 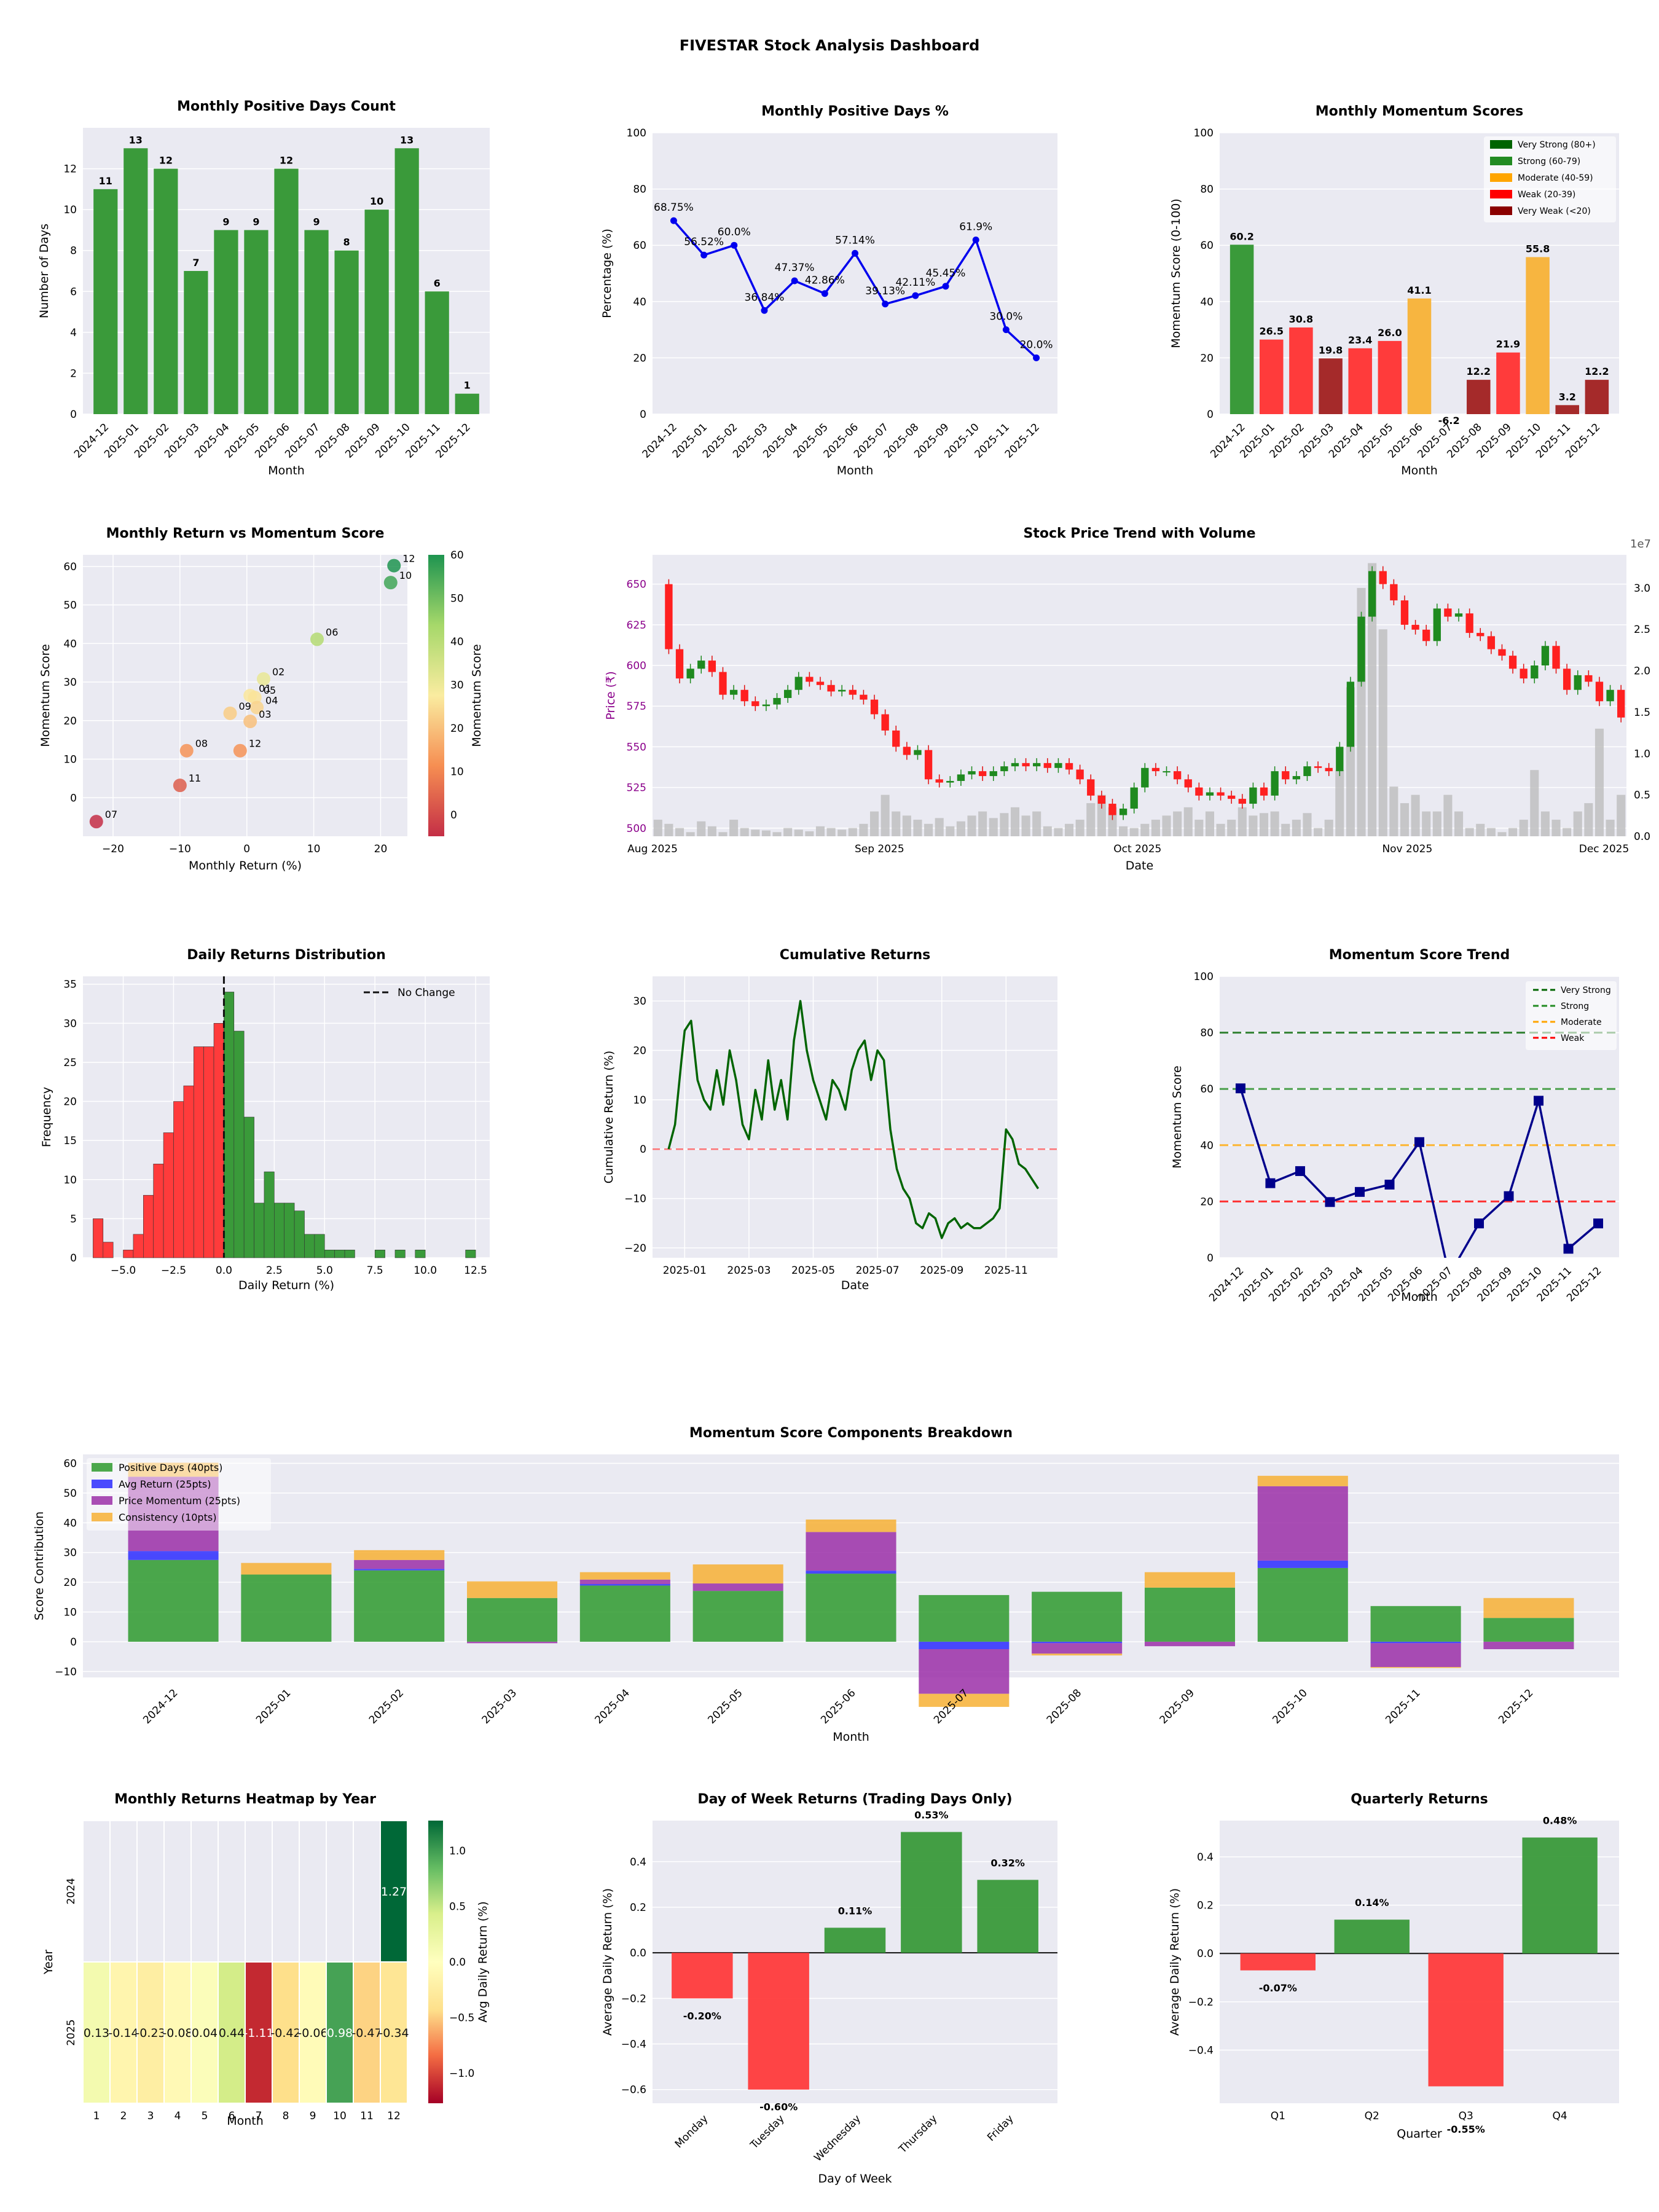 What do you see at coordinates (975, 227) in the screenshot?
I see `data-label: 61.9%` at bounding box center [975, 227].